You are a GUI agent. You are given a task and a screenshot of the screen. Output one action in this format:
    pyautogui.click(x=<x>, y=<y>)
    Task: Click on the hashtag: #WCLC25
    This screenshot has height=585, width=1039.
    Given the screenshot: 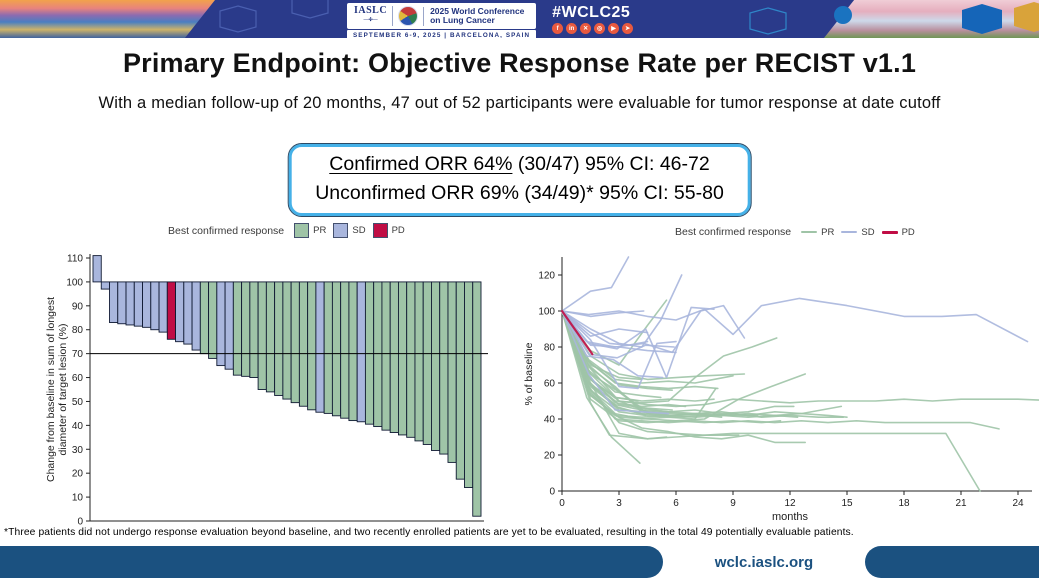 What is the action you would take?
    pyautogui.click(x=591, y=12)
    